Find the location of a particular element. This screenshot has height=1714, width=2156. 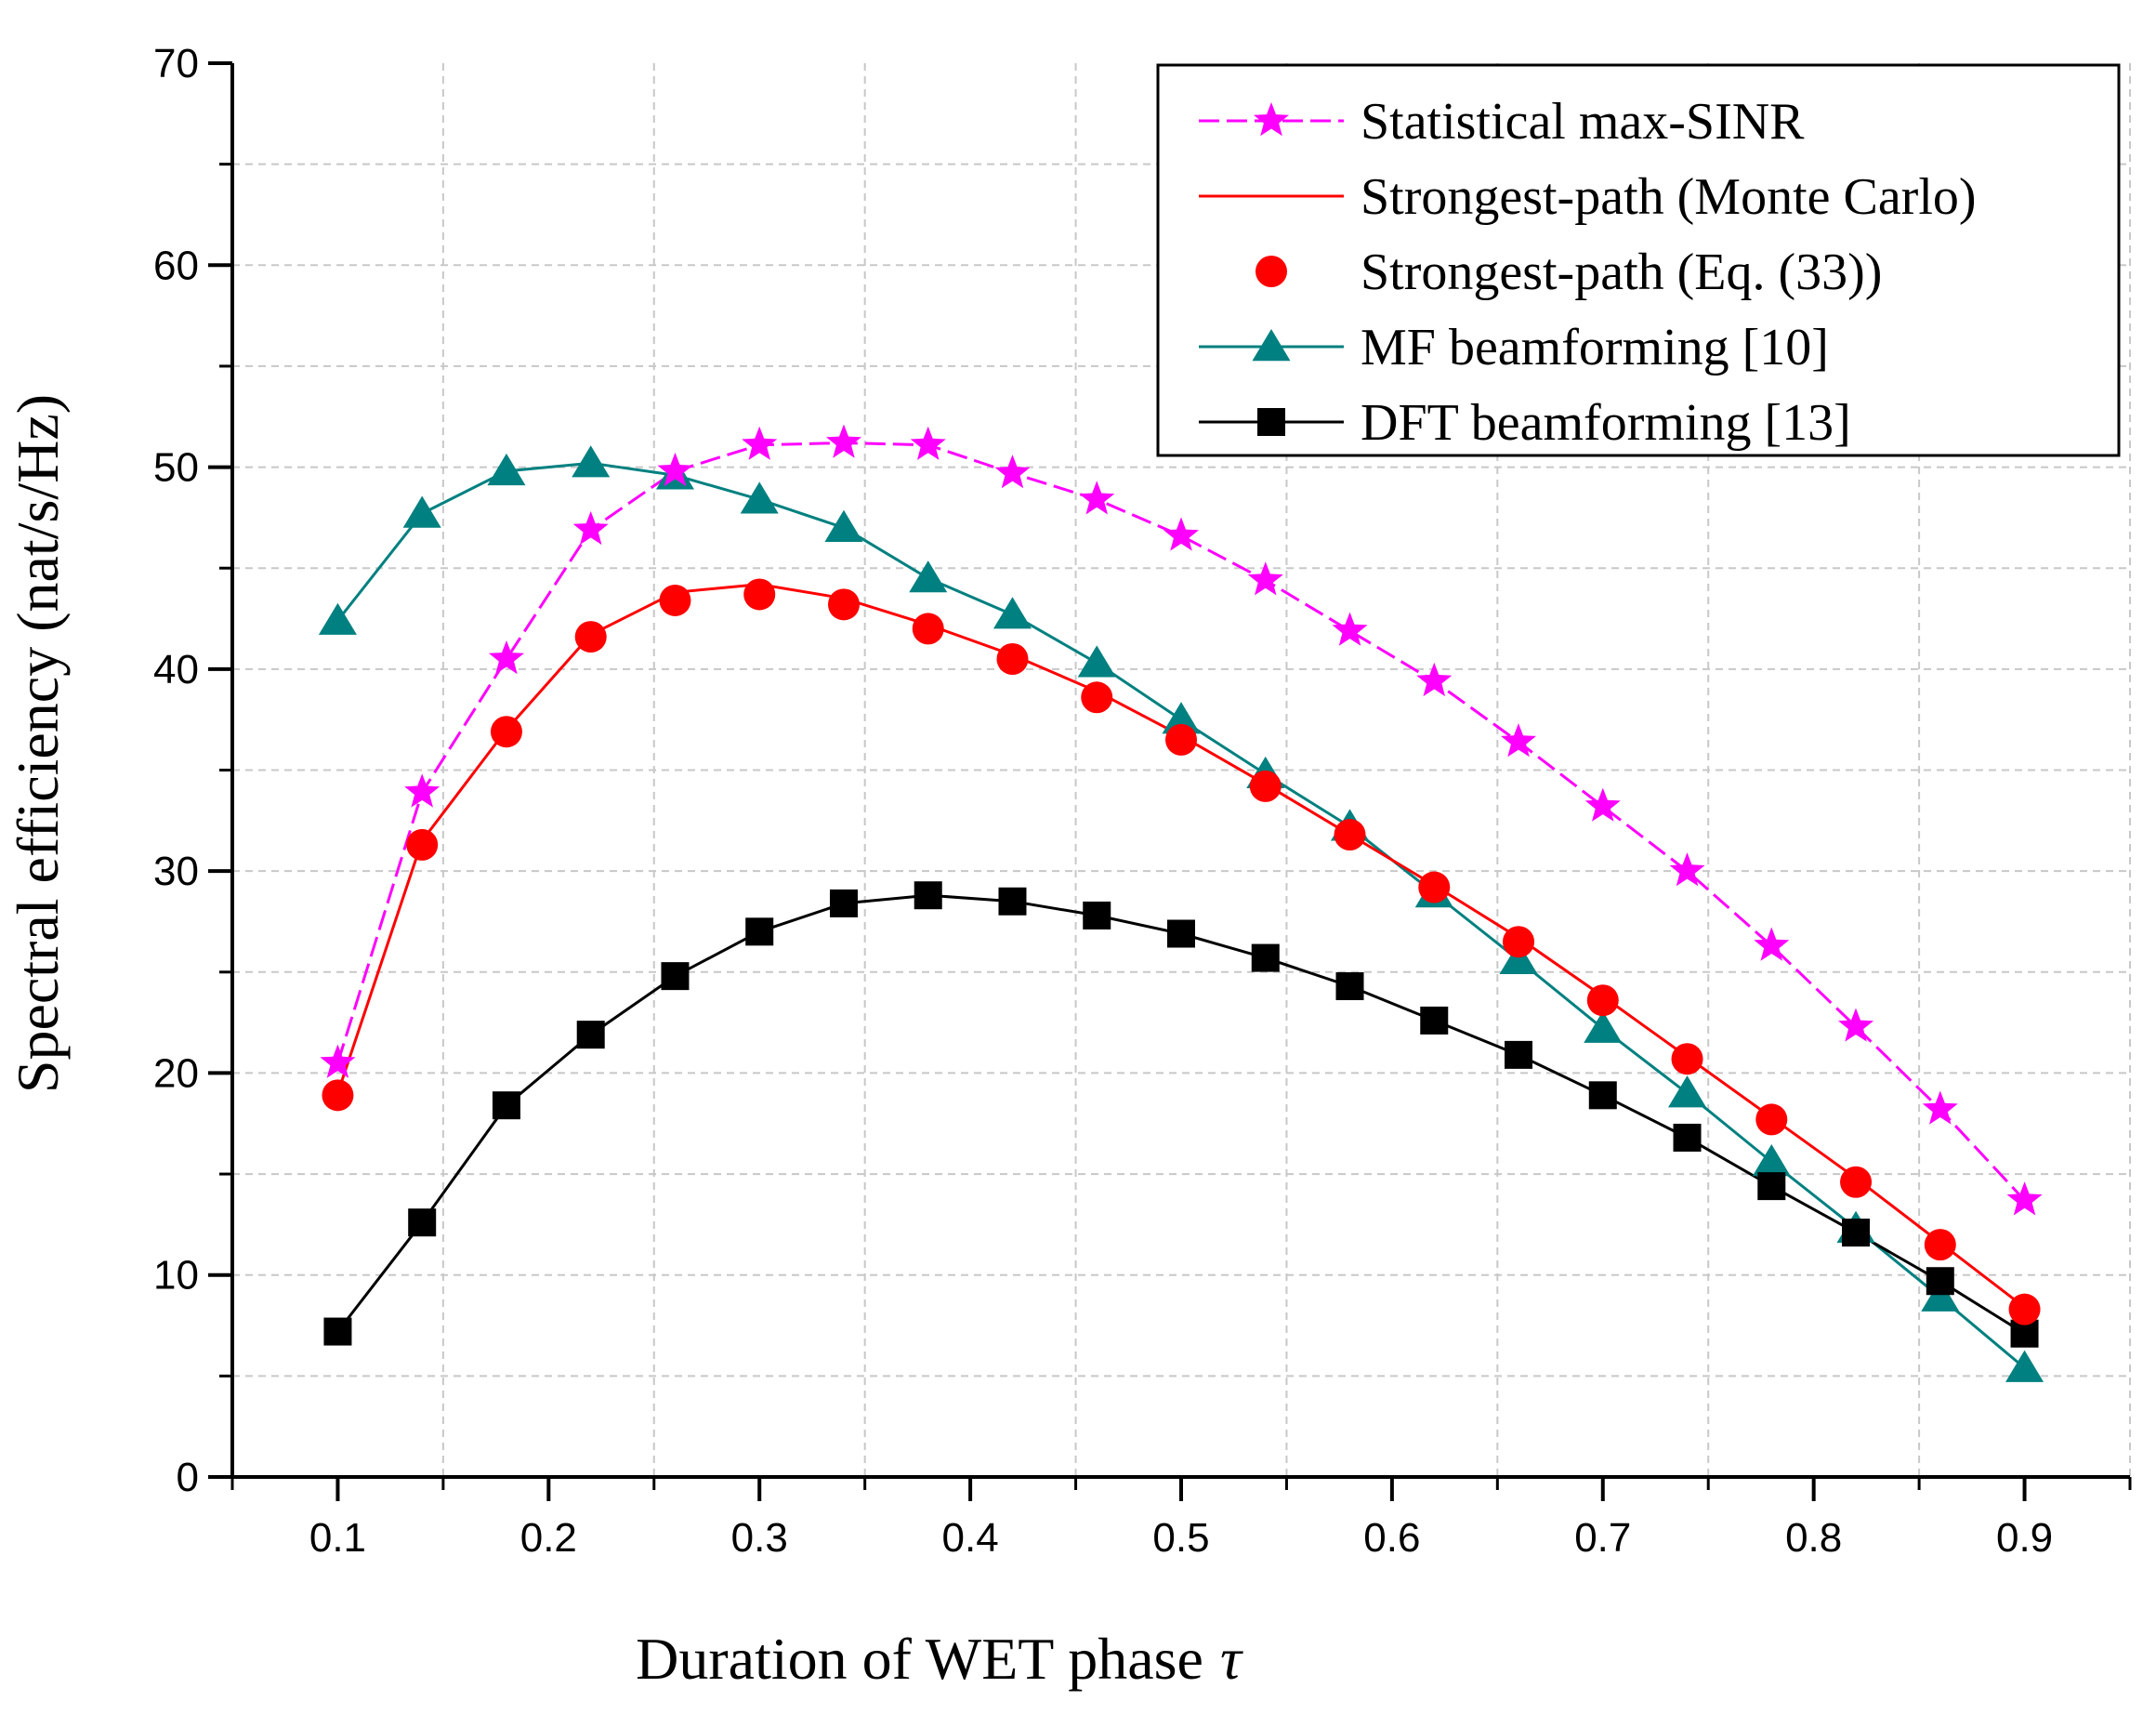

y-tick-label: 0 is located at coordinates (188, 1478).